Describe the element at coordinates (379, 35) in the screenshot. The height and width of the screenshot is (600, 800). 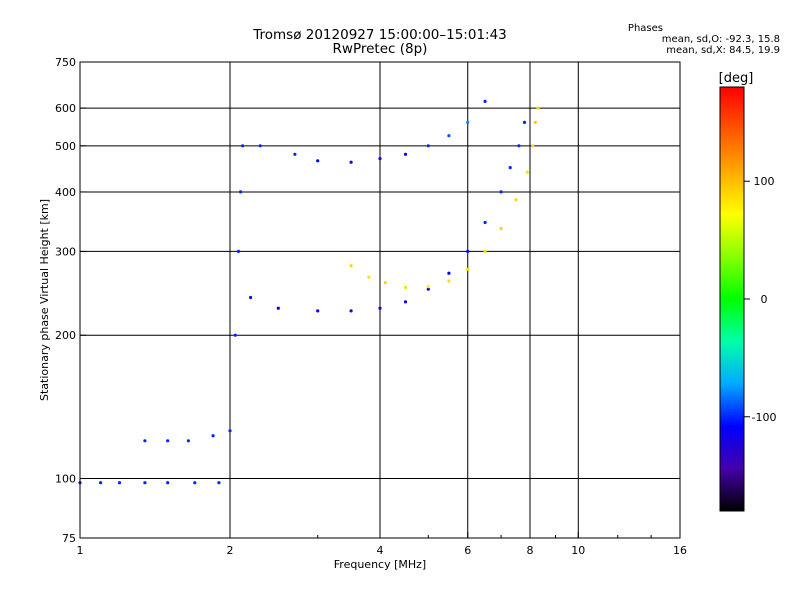
I see `chart-title: Tromsø 20120927 15:00:00–15:01:43` at that location.